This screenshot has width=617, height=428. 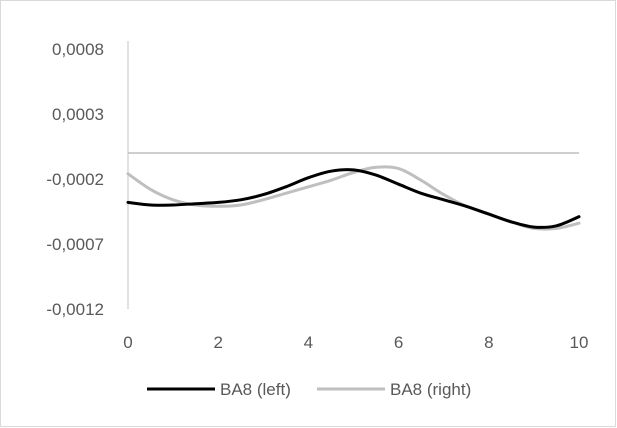 What do you see at coordinates (78, 49) in the screenshot?
I see `y-tick-label: 0,0008` at bounding box center [78, 49].